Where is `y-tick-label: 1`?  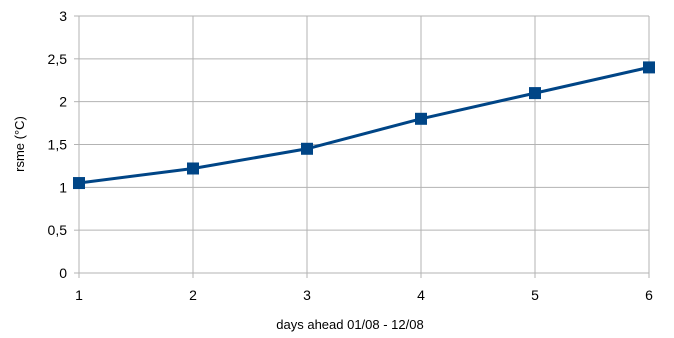 y-tick-label: 1 is located at coordinates (63, 187).